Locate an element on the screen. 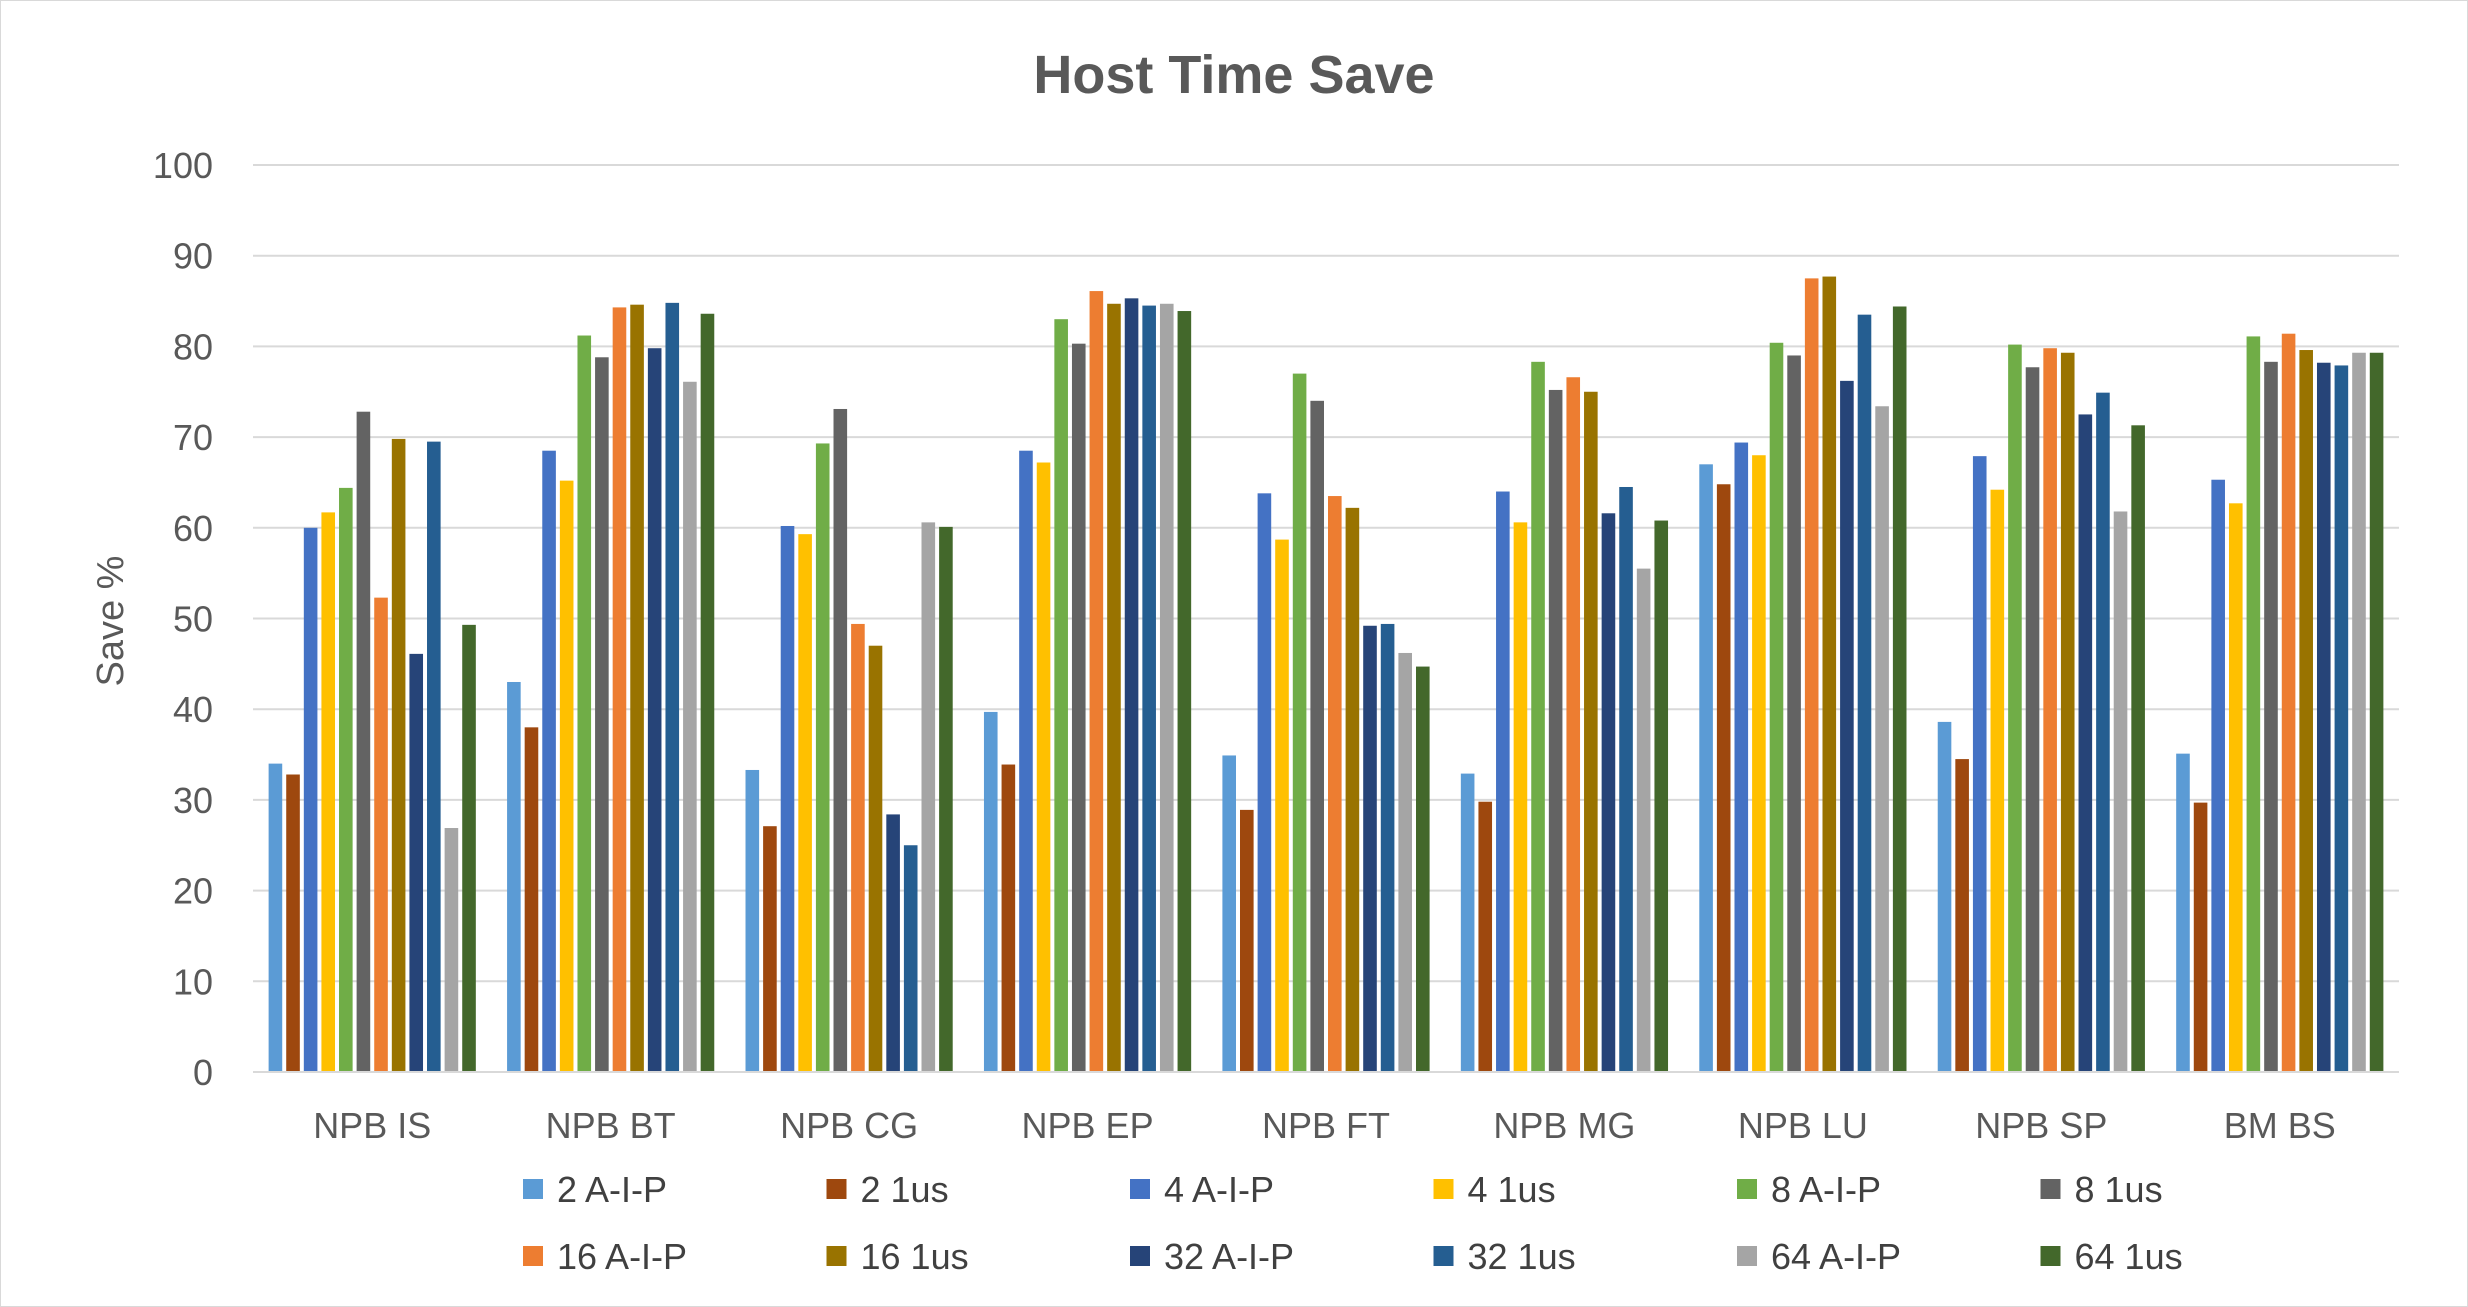 The width and height of the screenshot is (2468, 1307). y-tick-label: 90 is located at coordinates (193, 256).